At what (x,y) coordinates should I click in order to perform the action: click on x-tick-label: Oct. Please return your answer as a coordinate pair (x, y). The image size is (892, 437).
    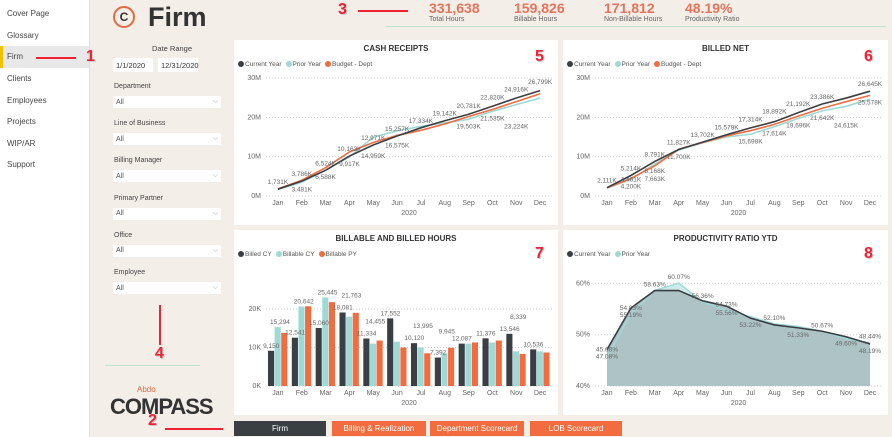
    Looking at the image, I should click on (492, 393).